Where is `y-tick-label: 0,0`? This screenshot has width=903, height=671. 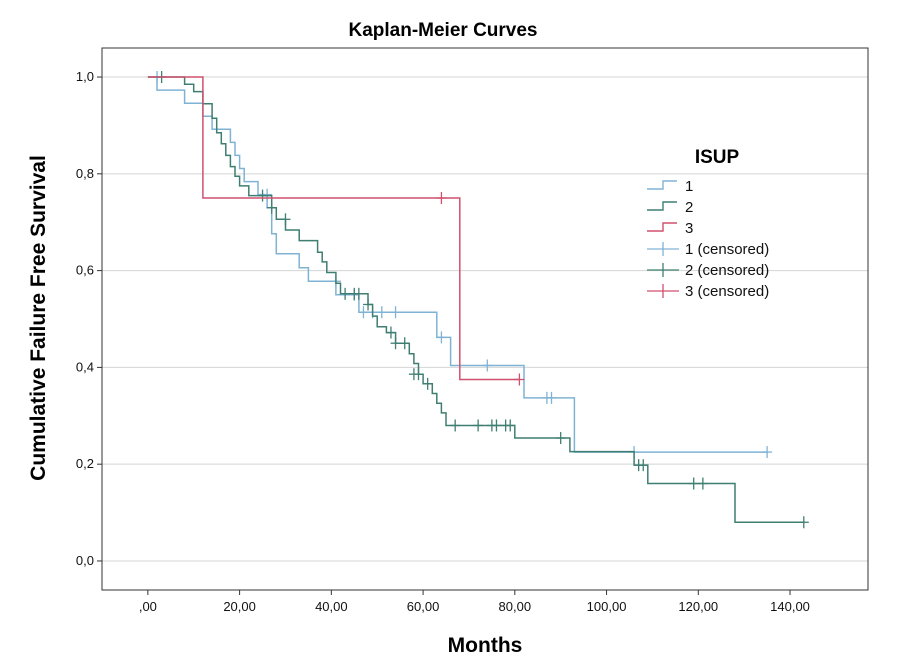 y-tick-label: 0,0 is located at coordinates (85, 560).